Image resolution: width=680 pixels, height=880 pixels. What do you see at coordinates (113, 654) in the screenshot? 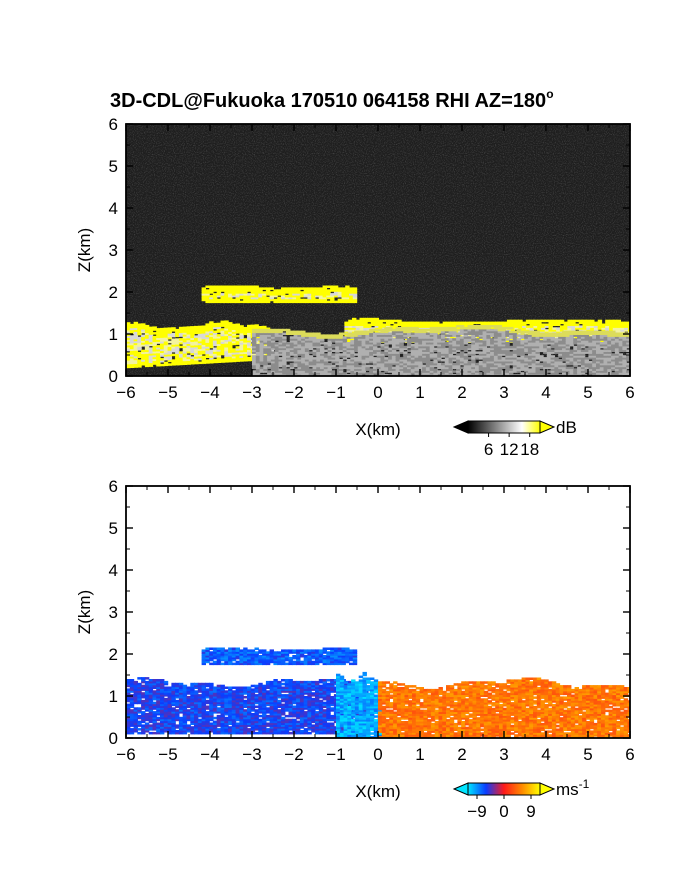
I see `velocity-ytick-label: 2` at bounding box center [113, 654].